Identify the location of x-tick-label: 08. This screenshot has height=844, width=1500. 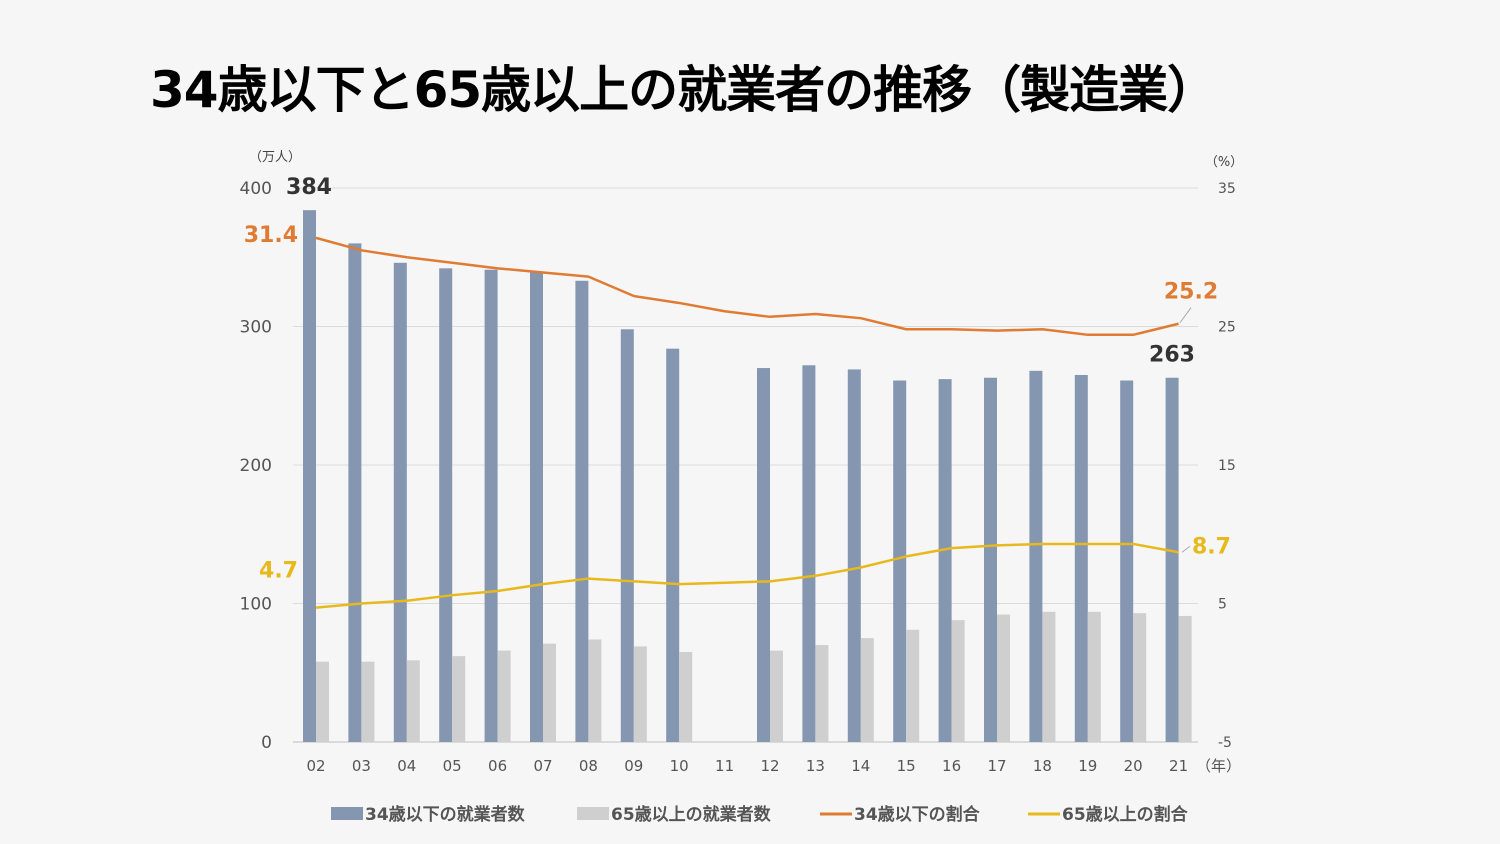
(588, 766).